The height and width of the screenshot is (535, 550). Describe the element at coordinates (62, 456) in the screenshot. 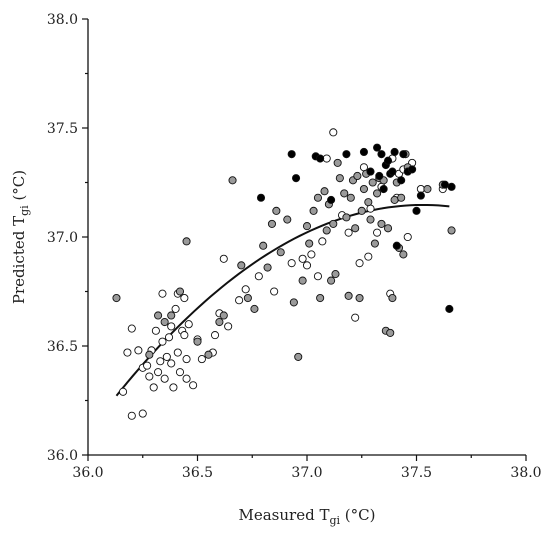

I see `y-tick-label: 36.0` at that location.